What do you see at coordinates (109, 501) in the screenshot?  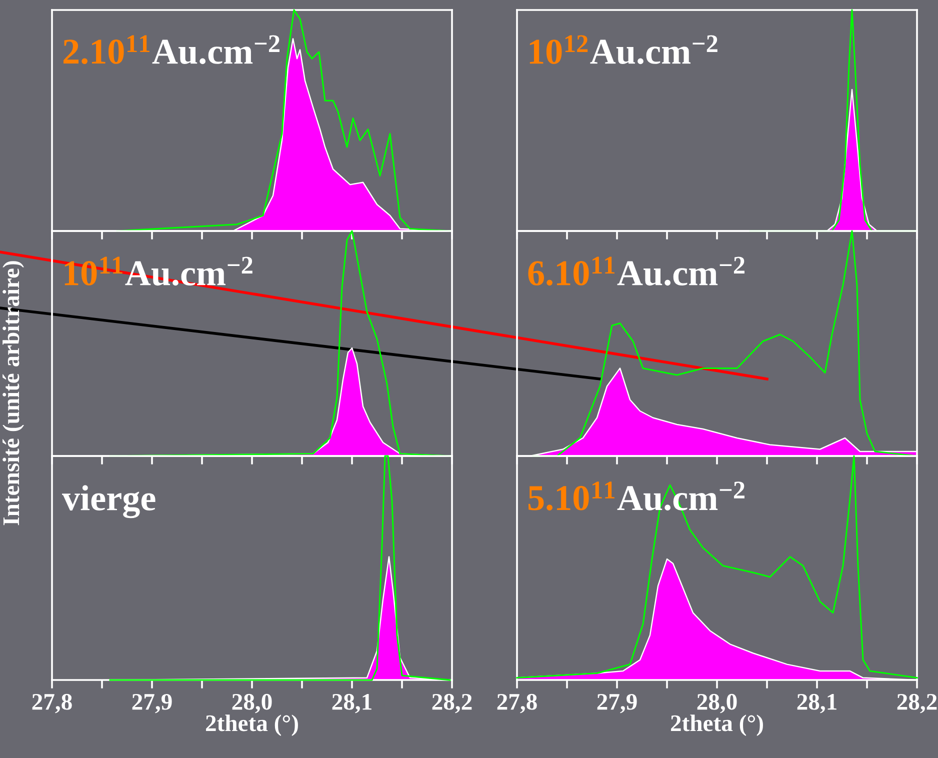 I see `text: vierge` at bounding box center [109, 501].